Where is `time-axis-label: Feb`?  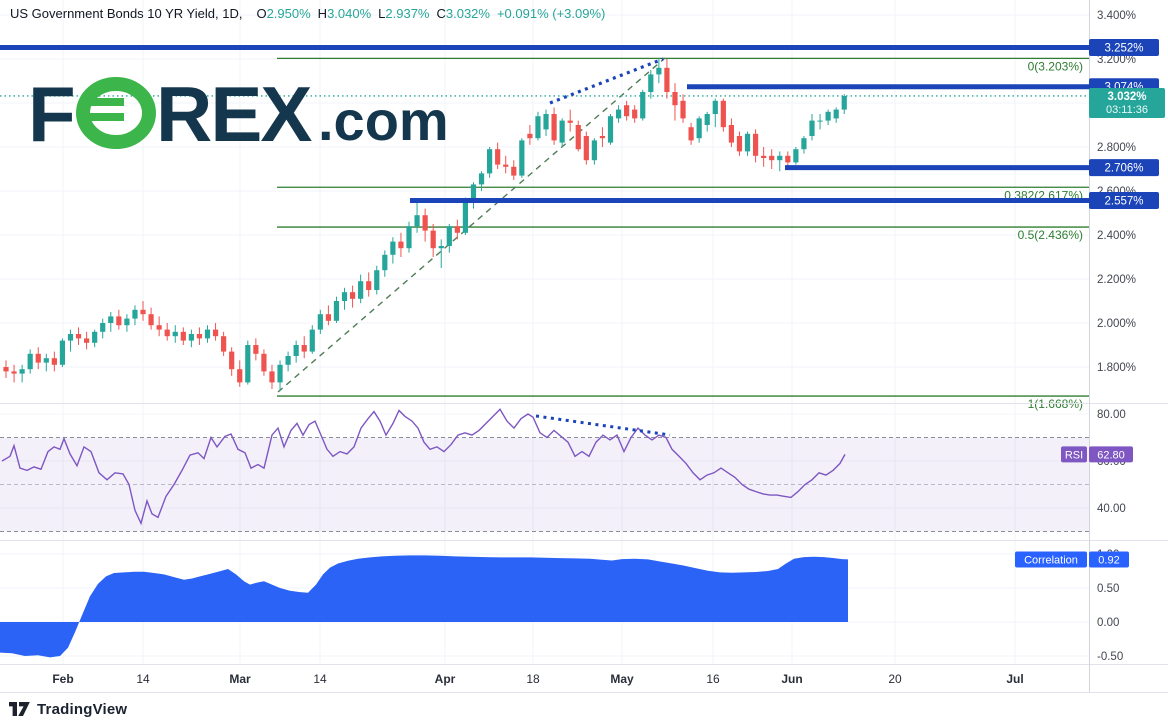
time-axis-label: Feb is located at coordinates (62, 679).